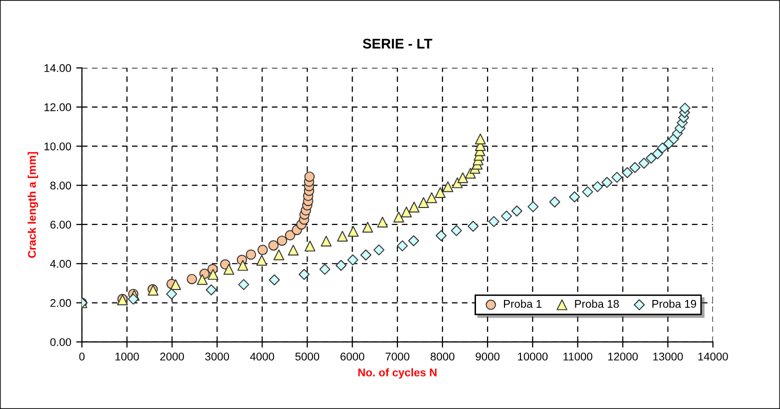  I want to click on x-tick-label: 9000, so click(488, 356).